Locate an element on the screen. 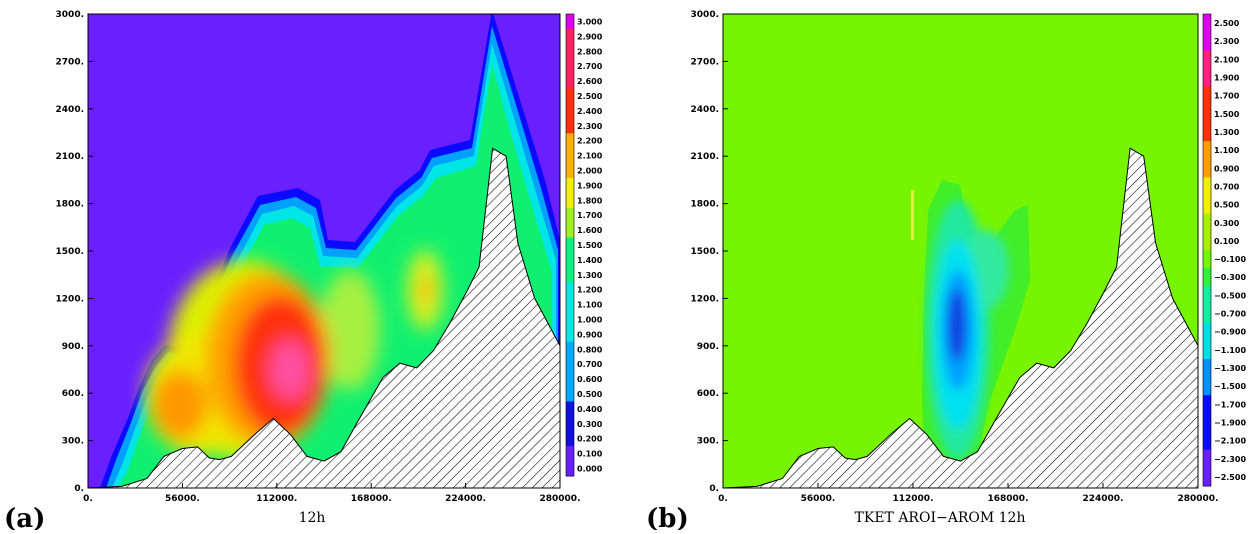  colorbar-label: 2.800 is located at coordinates (590, 51).